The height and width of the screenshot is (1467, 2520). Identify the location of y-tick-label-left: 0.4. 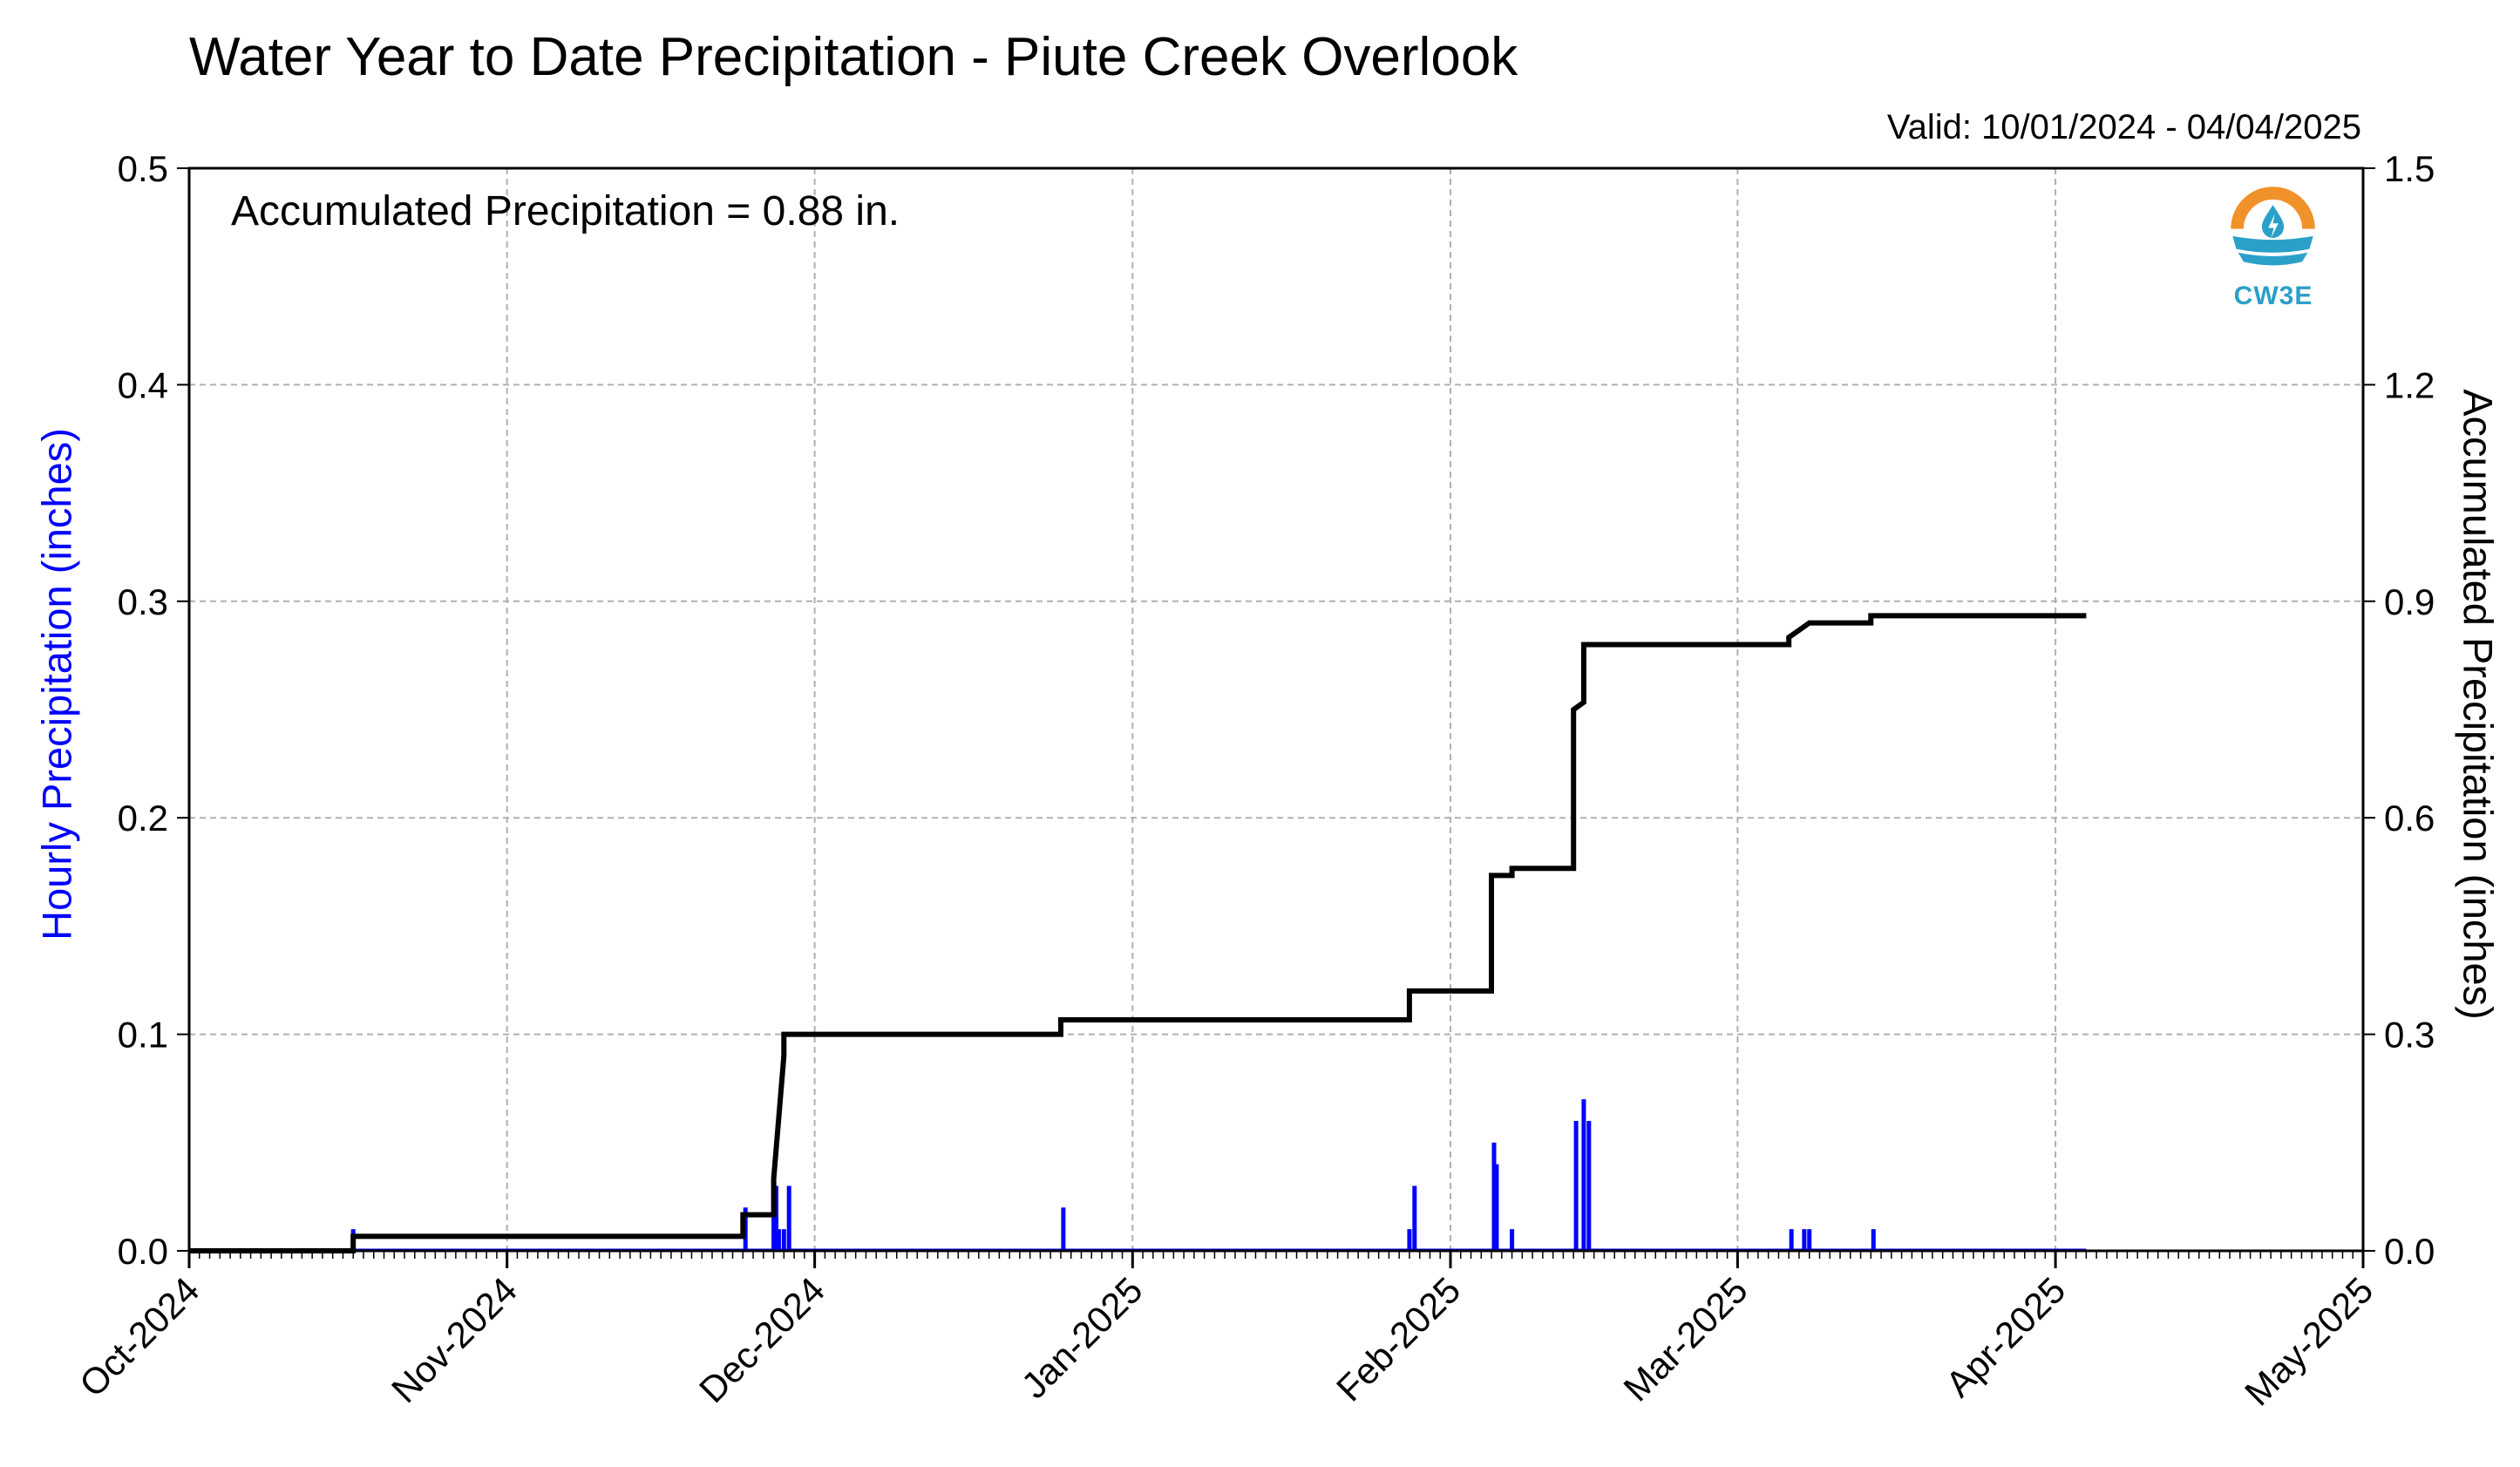
(143, 385).